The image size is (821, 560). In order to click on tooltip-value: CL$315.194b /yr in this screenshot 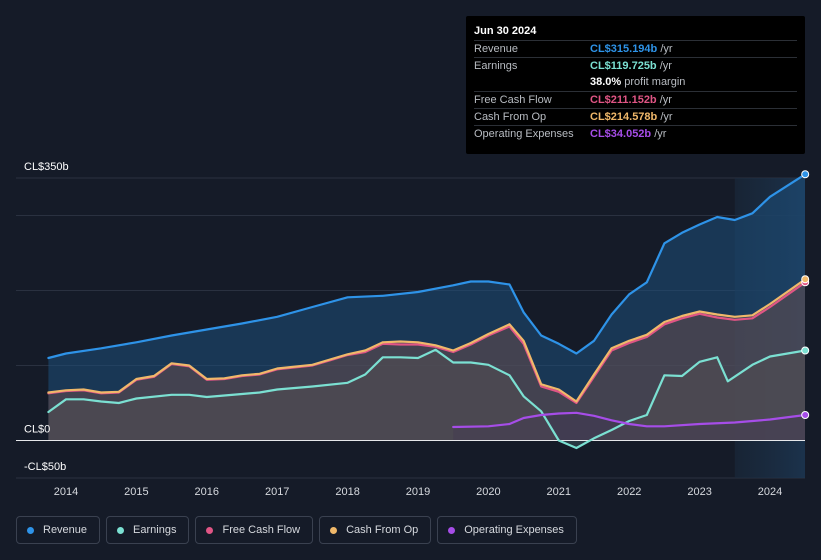, I will do `click(631, 49)`.